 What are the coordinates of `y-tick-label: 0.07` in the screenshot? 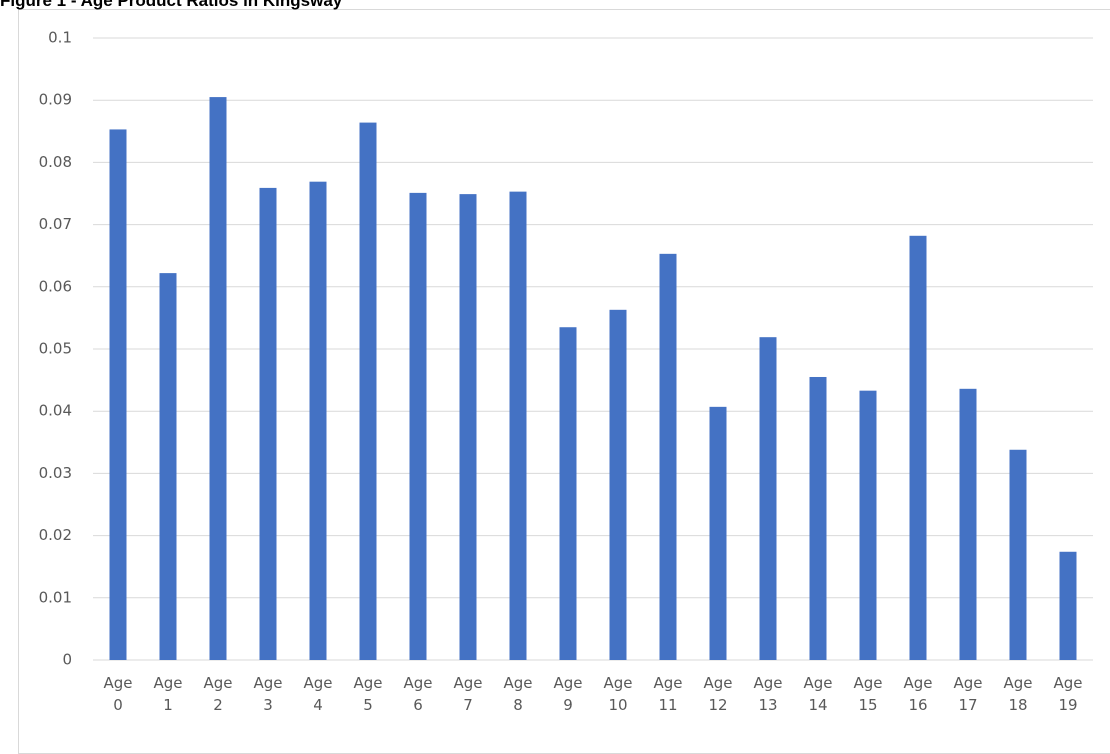 It's located at (55, 224).